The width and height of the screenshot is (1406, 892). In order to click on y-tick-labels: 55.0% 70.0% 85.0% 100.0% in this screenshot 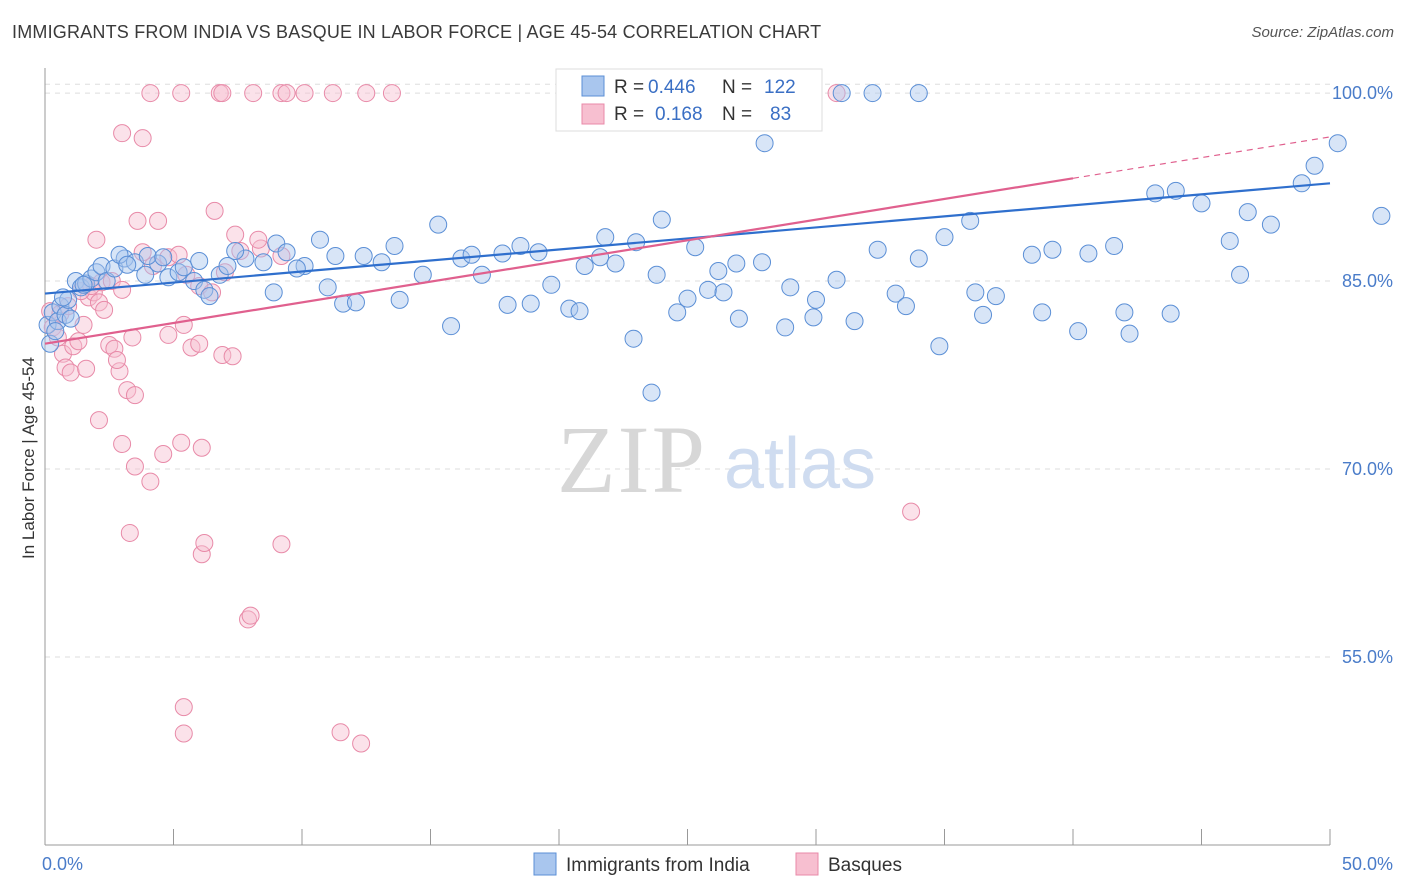, I will do `click(1362, 375)`.